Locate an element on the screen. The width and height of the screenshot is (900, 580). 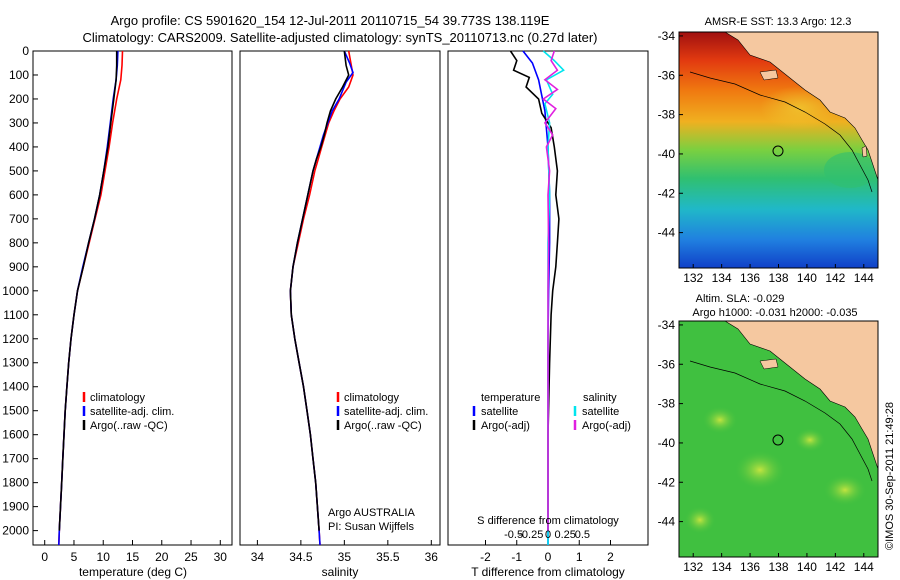
sst-argo-marker is located at coordinates (778, 151).